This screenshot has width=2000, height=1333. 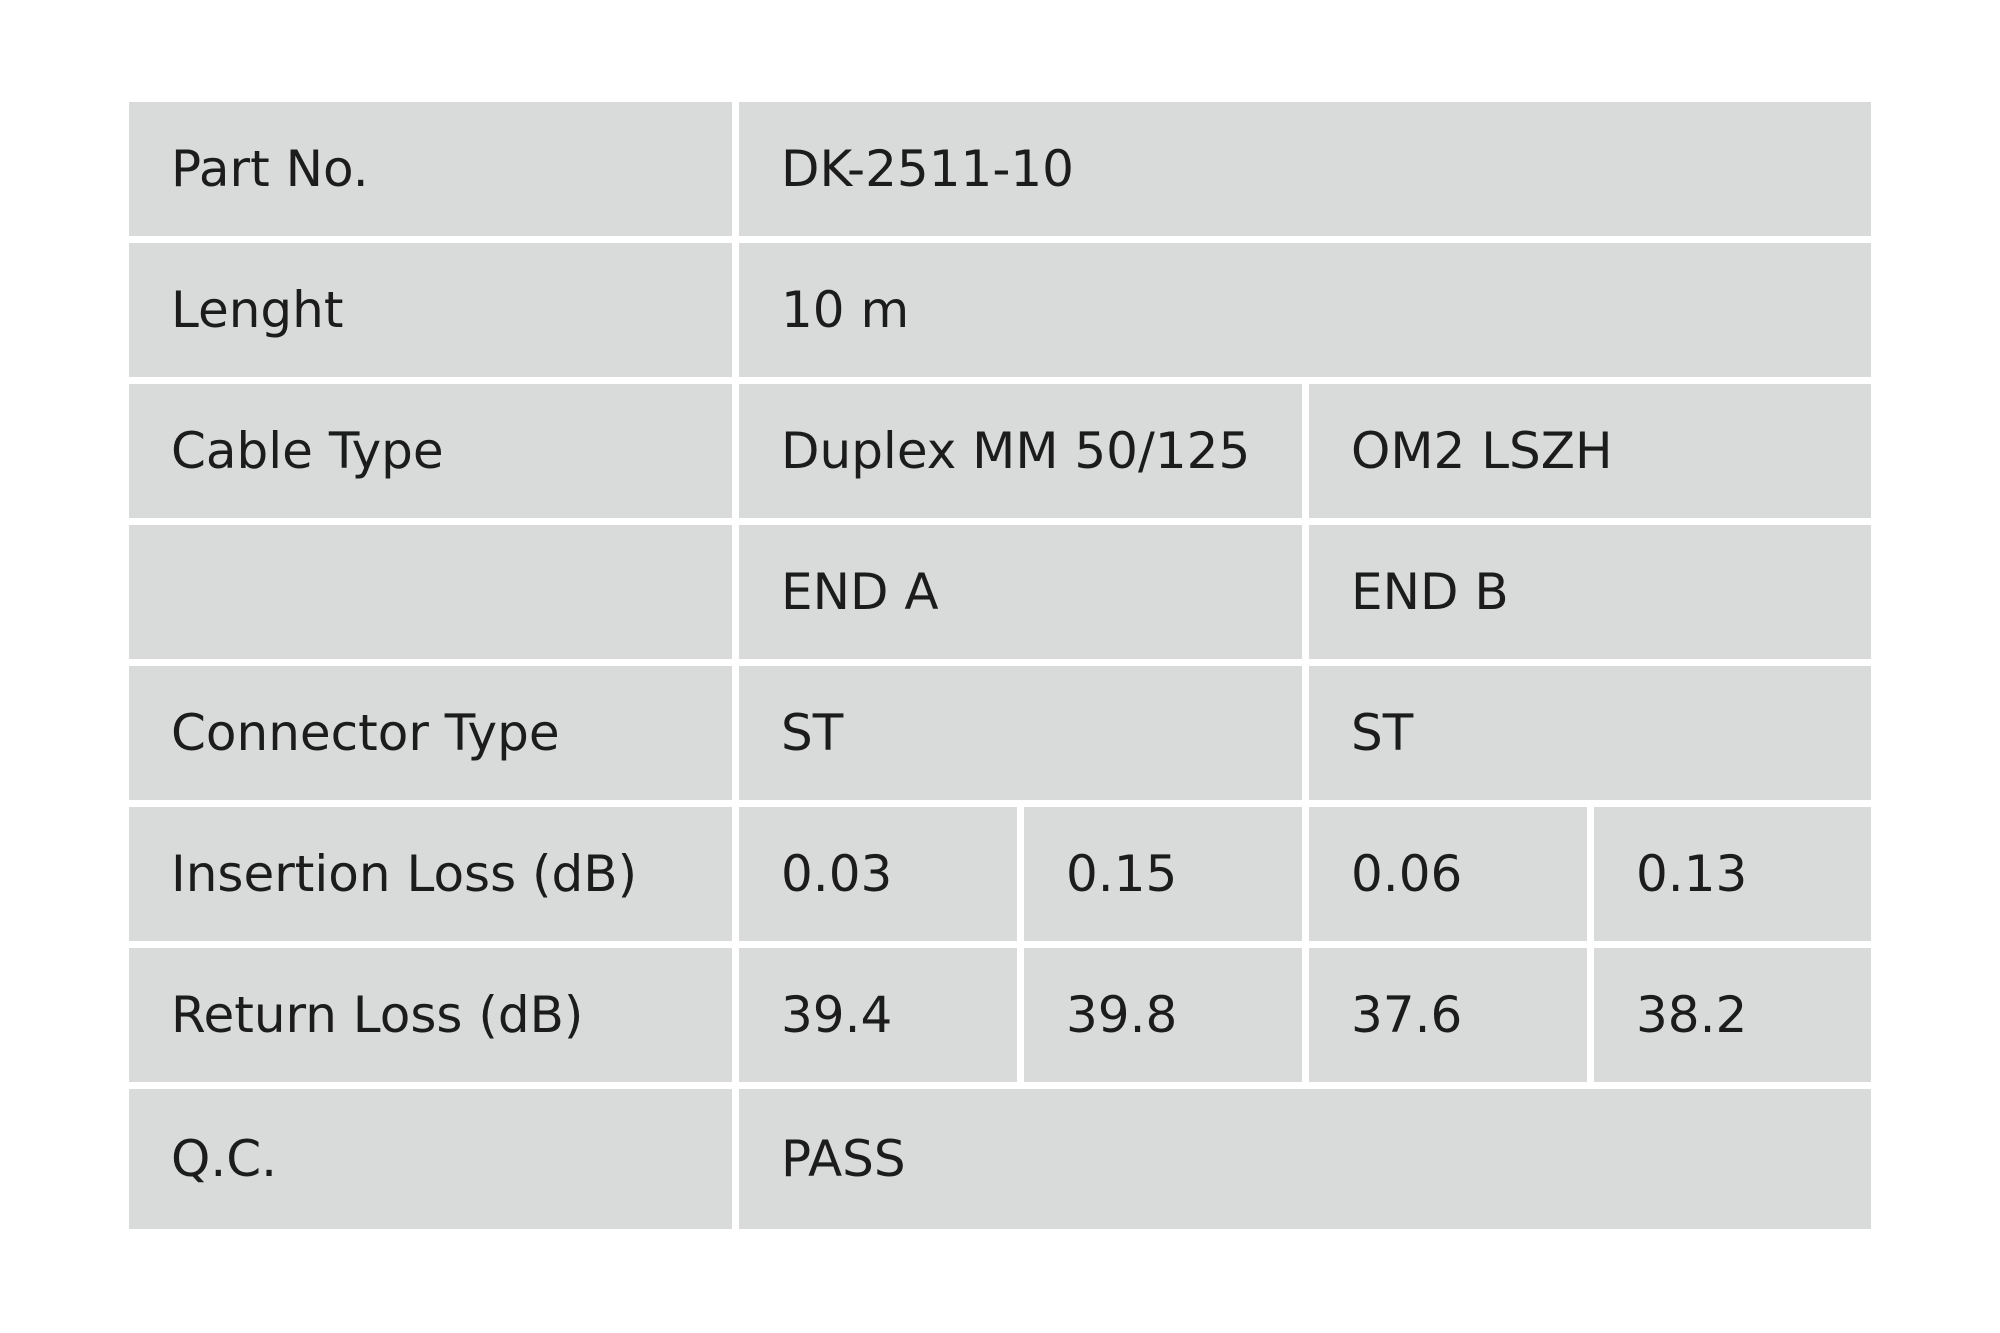 I want to click on row-value: OM2 LSZH, so click(x=1590, y=451).